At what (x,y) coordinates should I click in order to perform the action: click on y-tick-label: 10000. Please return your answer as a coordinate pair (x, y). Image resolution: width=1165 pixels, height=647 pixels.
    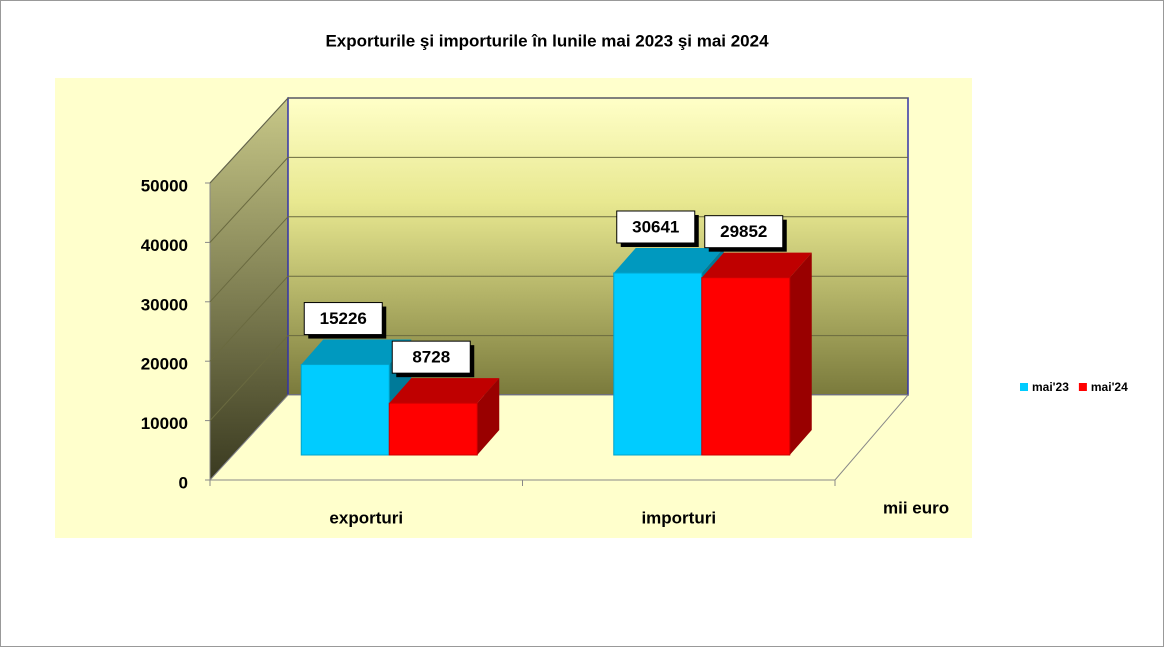
    Looking at the image, I should click on (164, 423).